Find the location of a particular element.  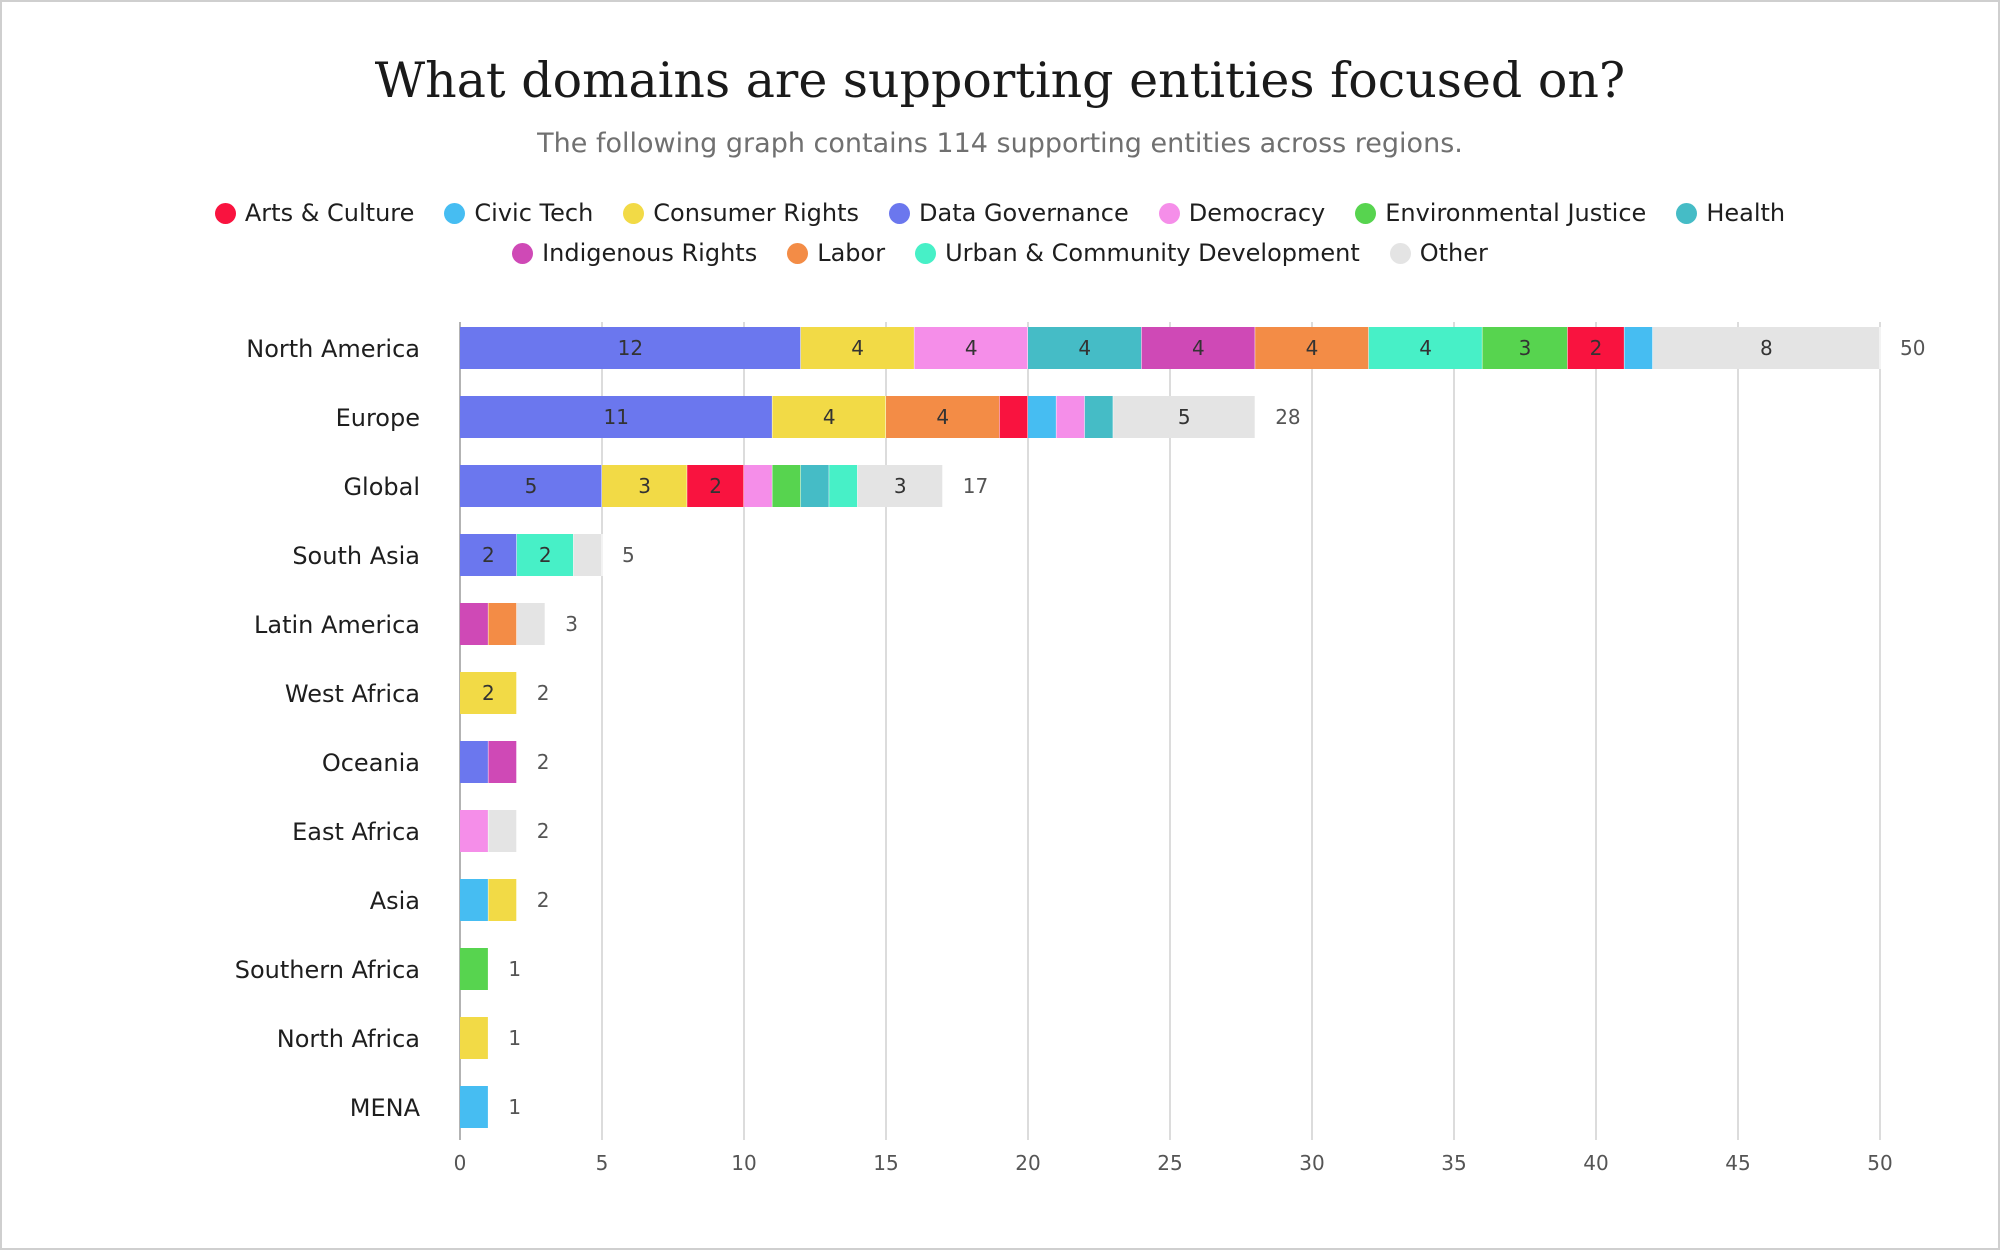

legend-item-civic-tech: Civic Tech is located at coordinates (518, 213).